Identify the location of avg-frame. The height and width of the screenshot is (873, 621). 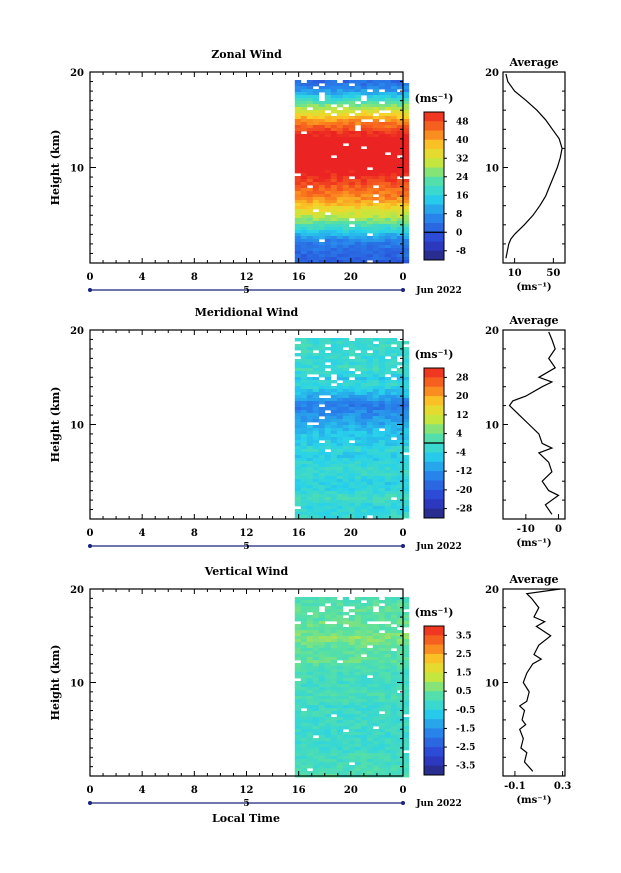
(534, 424).